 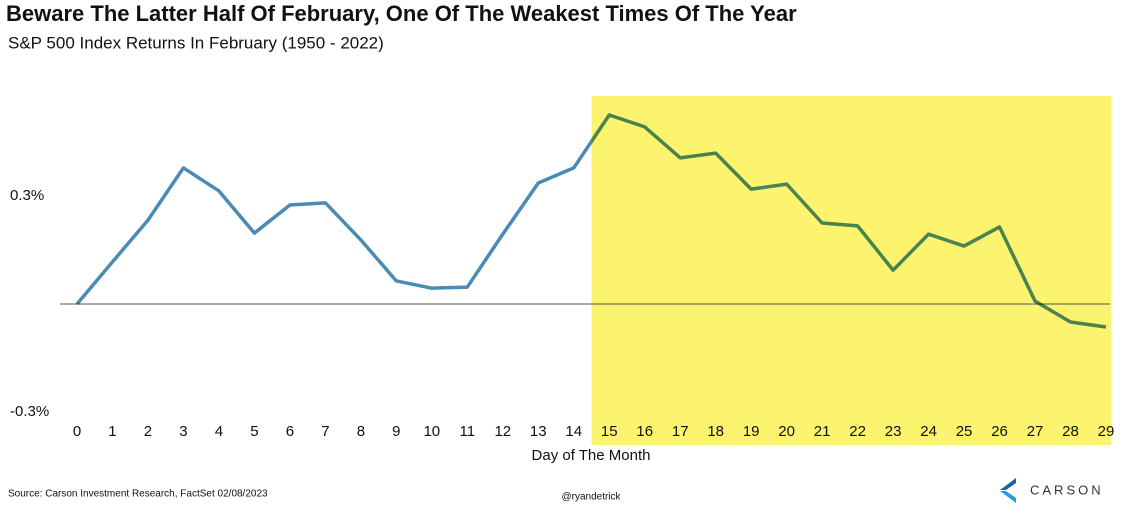 What do you see at coordinates (1008, 490) in the screenshot?
I see `logo-icon` at bounding box center [1008, 490].